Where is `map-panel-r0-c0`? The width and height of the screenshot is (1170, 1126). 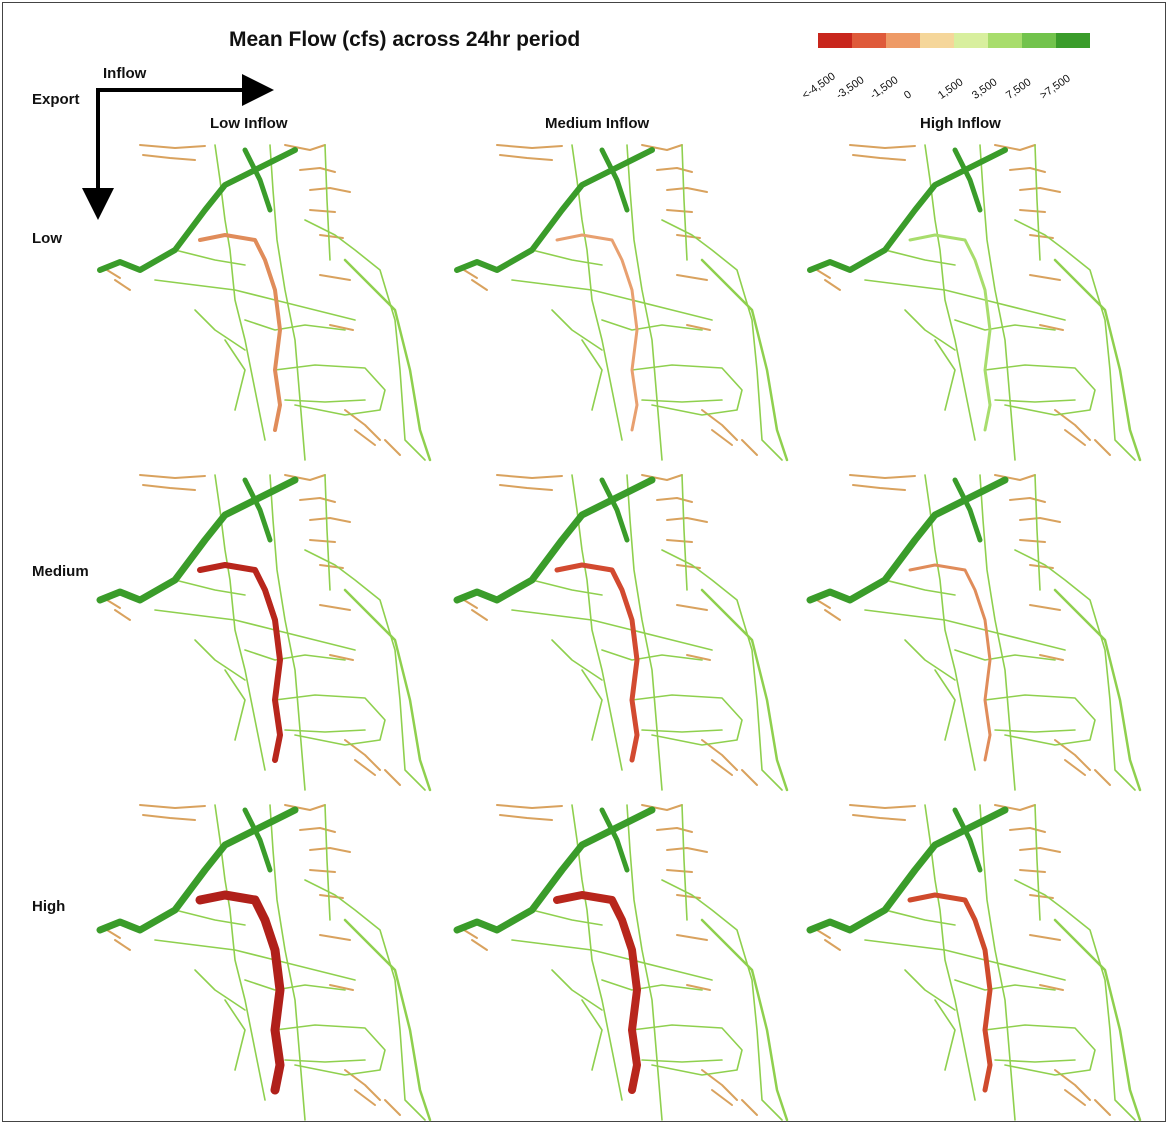
map-panel-r0-c0 is located at coordinates (264, 303).